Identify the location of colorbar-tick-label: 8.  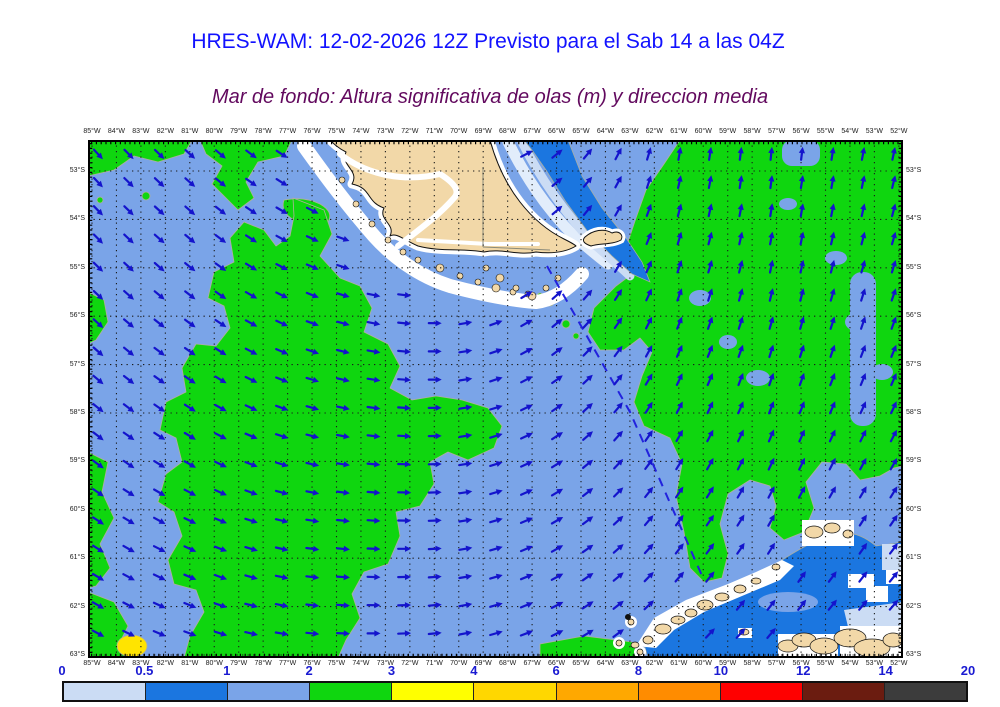
(638, 670).